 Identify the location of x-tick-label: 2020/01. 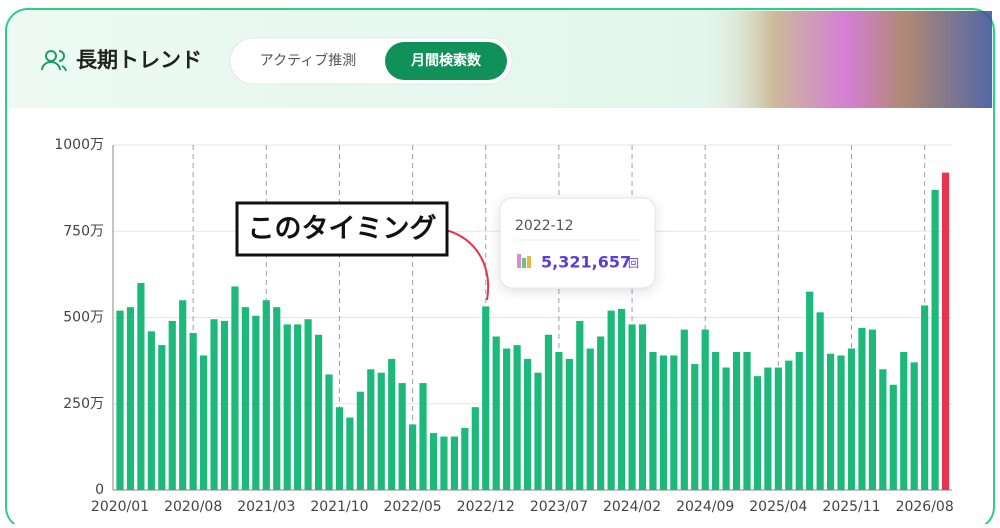
(120, 507).